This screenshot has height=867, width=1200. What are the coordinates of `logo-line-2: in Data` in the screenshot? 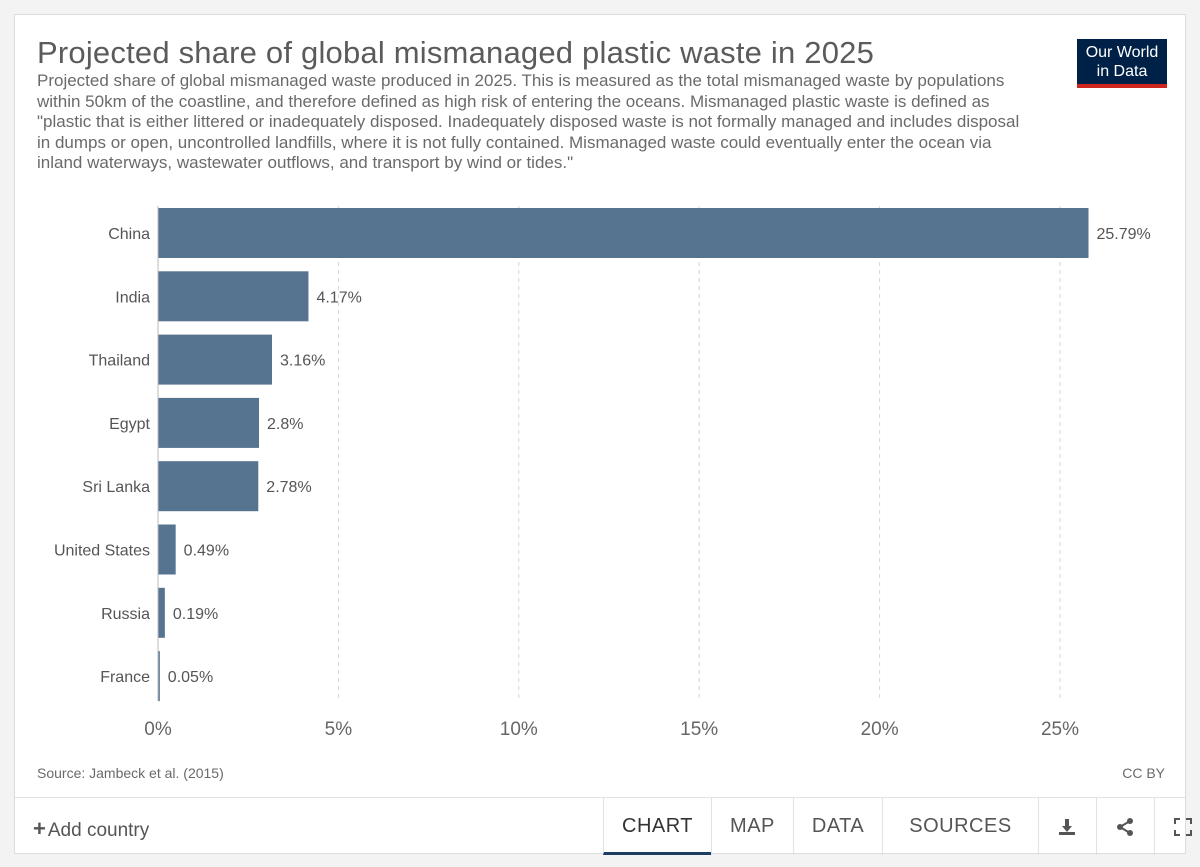 It's located at (1122, 71).